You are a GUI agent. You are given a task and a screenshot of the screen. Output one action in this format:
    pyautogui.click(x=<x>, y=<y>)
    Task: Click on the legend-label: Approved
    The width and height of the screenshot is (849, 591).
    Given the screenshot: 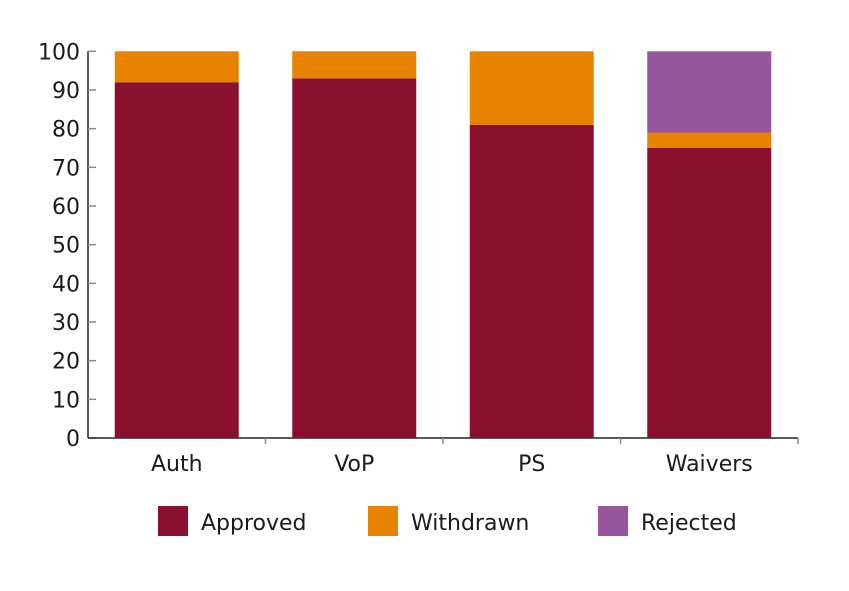 What is the action you would take?
    pyautogui.click(x=254, y=523)
    